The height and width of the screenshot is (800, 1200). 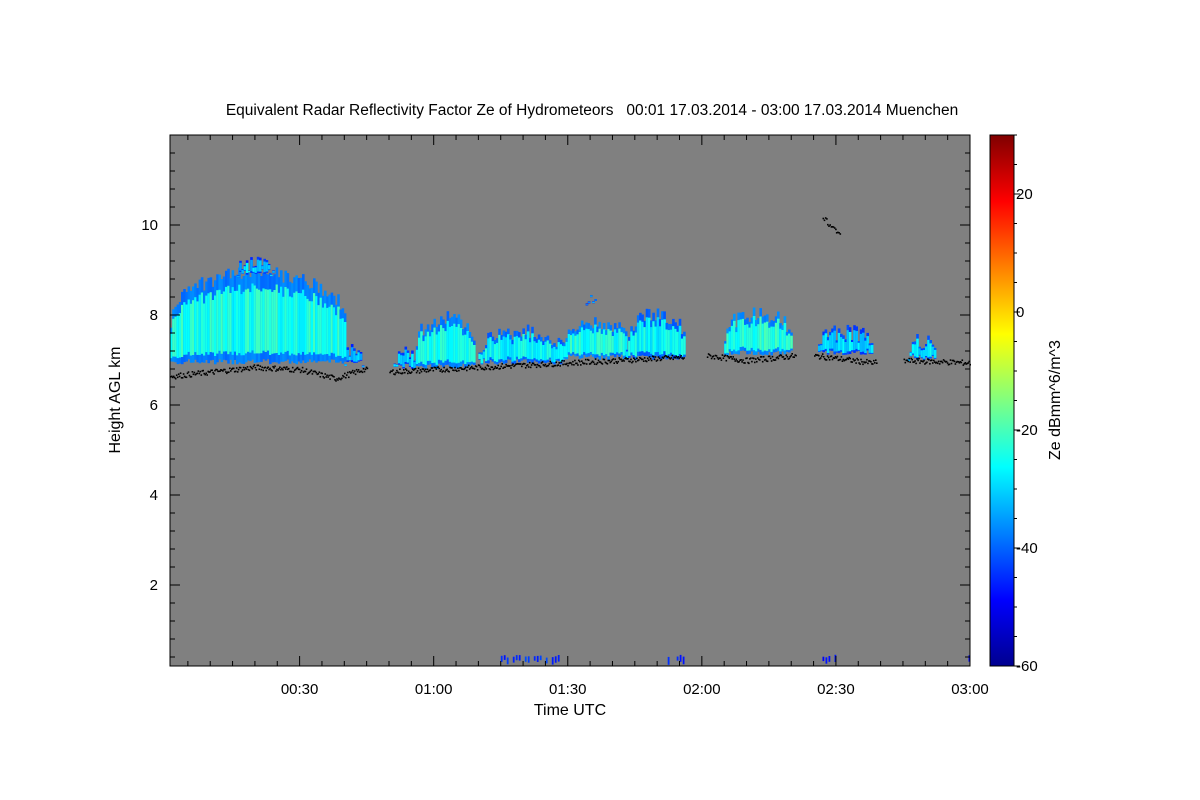 What do you see at coordinates (445, 340) in the screenshot?
I see `cloud-layer` at bounding box center [445, 340].